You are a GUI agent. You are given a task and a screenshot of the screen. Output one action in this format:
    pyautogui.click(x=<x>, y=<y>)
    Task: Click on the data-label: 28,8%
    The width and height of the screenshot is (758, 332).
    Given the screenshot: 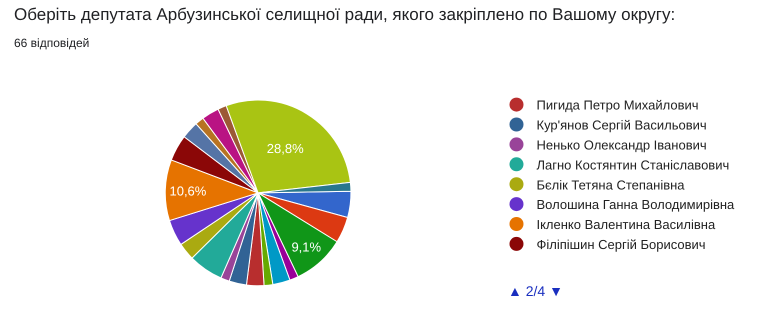 What is the action you would take?
    pyautogui.click(x=285, y=148)
    